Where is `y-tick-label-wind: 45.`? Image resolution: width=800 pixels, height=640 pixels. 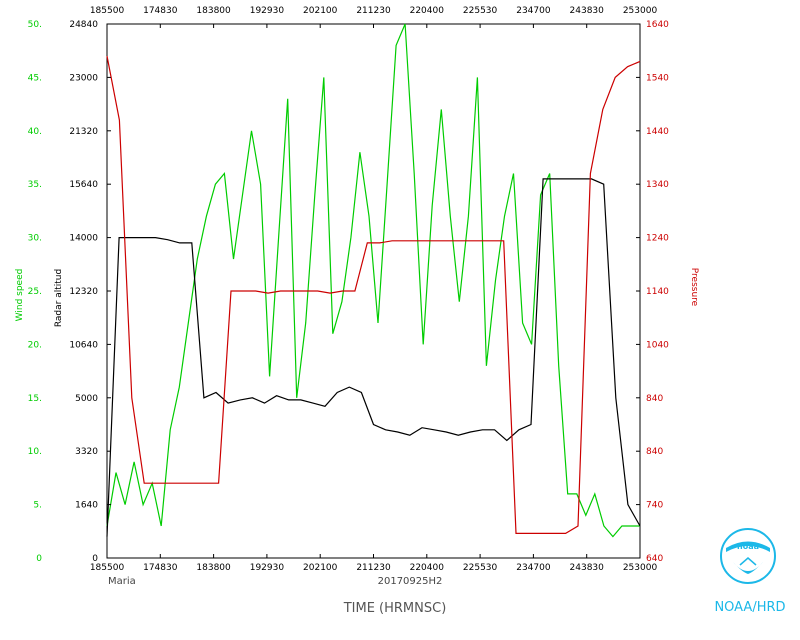 y-tick-label-wind: 45. is located at coordinates (35, 78).